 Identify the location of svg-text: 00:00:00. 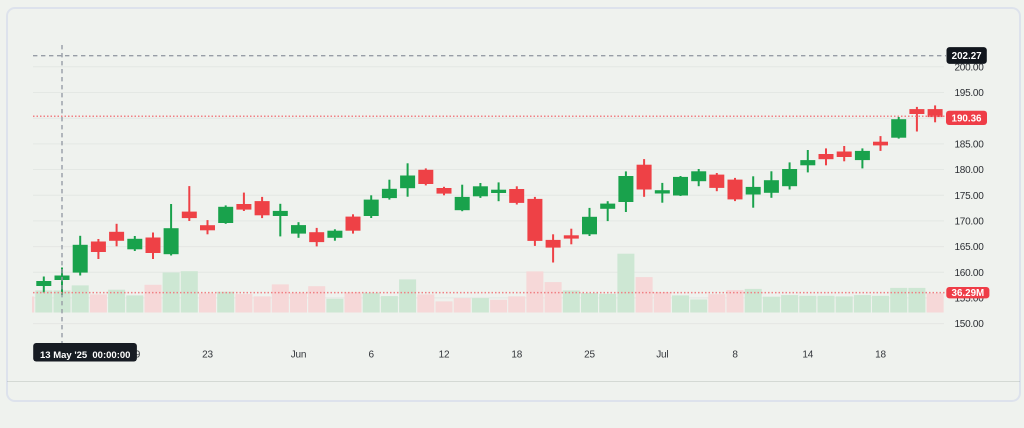
(111, 355).